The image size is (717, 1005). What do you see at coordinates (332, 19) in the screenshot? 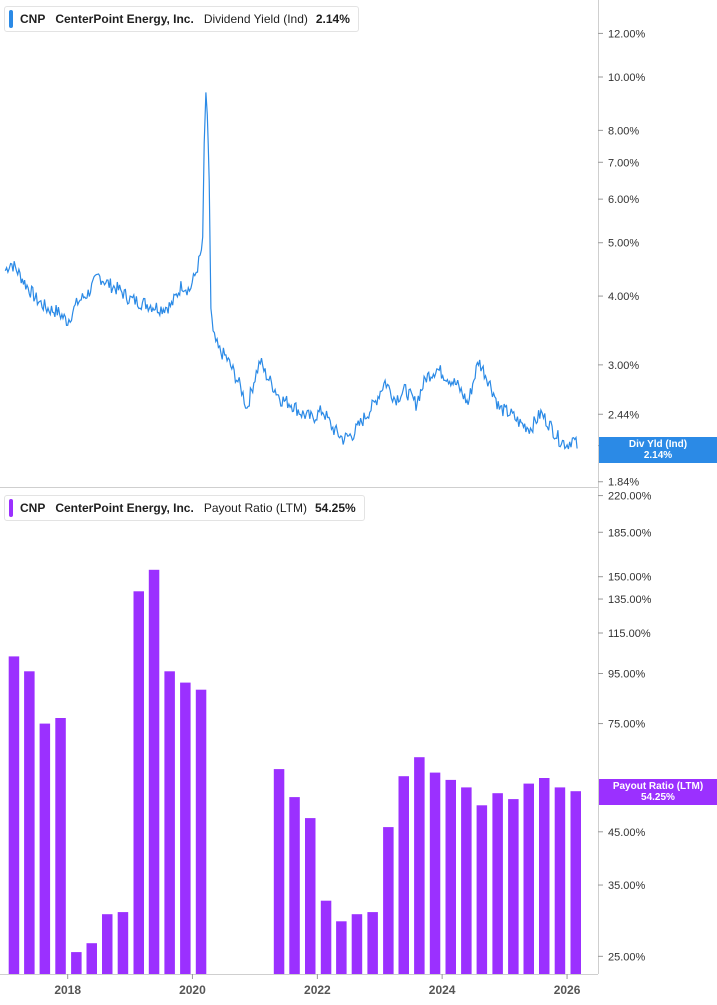
I see `legend-value: 2.14%` at bounding box center [332, 19].